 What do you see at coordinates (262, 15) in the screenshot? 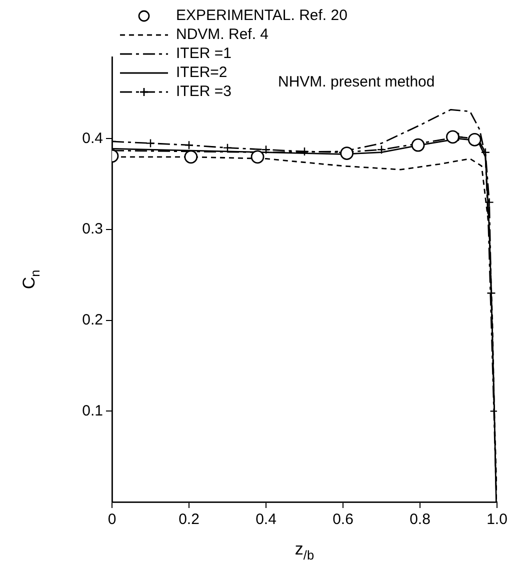
I see `legend-label: EXPERIMENTAL. Ref. 20` at bounding box center [262, 15].